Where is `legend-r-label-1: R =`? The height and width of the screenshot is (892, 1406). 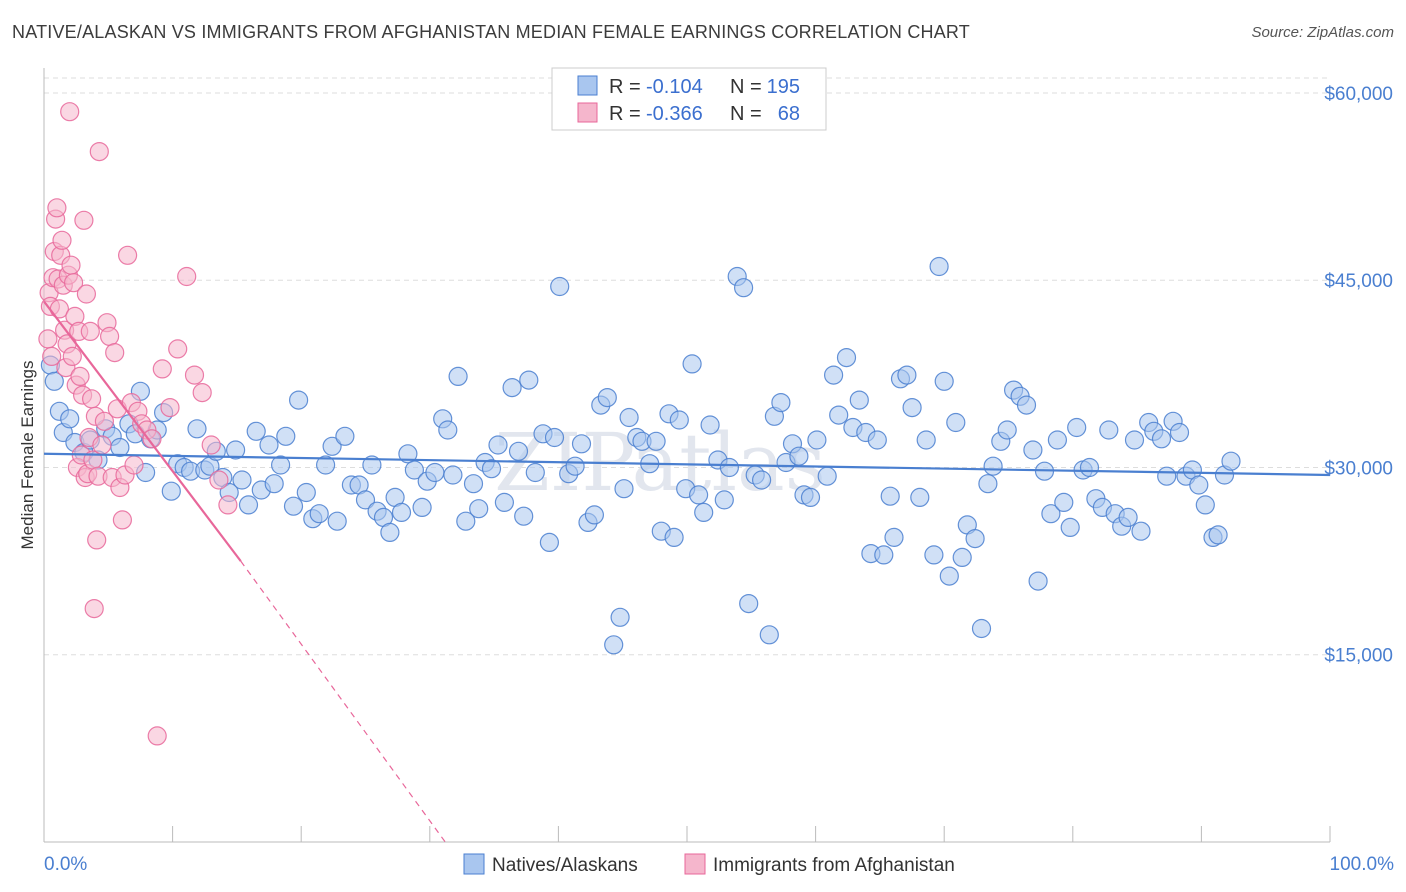
legend-r-label-1: R = is located at coordinates (625, 87).